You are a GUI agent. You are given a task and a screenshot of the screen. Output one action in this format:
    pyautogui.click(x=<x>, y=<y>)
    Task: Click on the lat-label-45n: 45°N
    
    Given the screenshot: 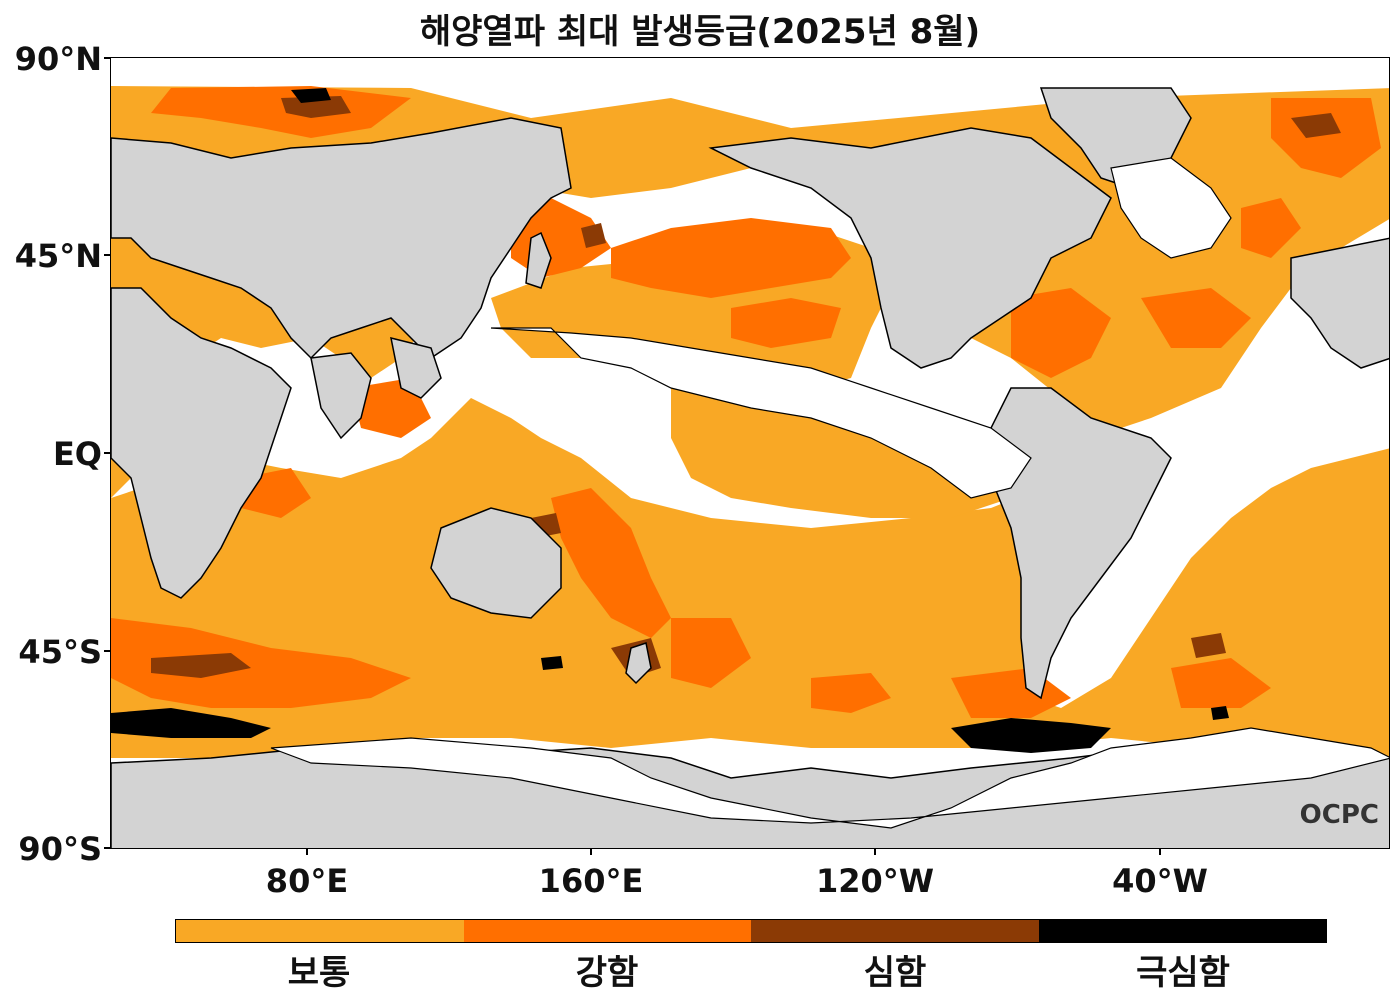 What is the action you would take?
    pyautogui.click(x=58, y=256)
    